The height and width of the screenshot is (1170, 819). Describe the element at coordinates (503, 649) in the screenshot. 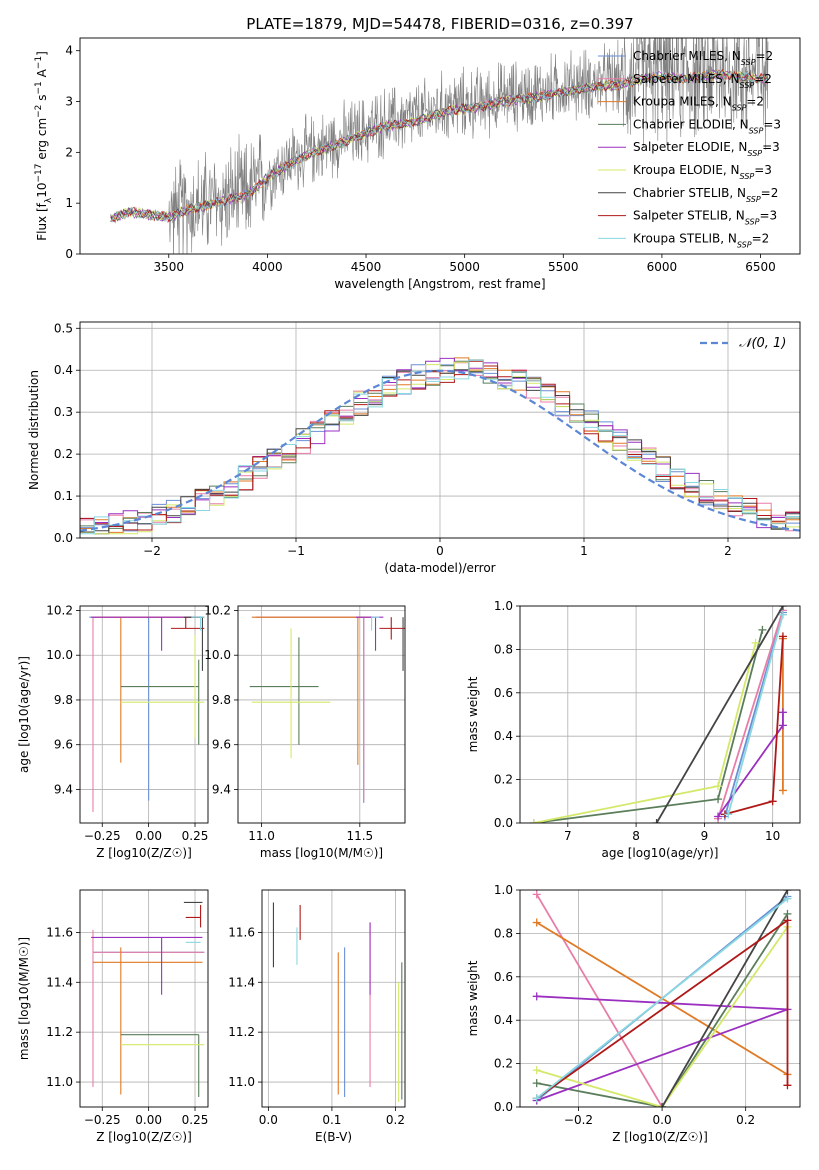

I see `y-tick-label: 0.8` at that location.